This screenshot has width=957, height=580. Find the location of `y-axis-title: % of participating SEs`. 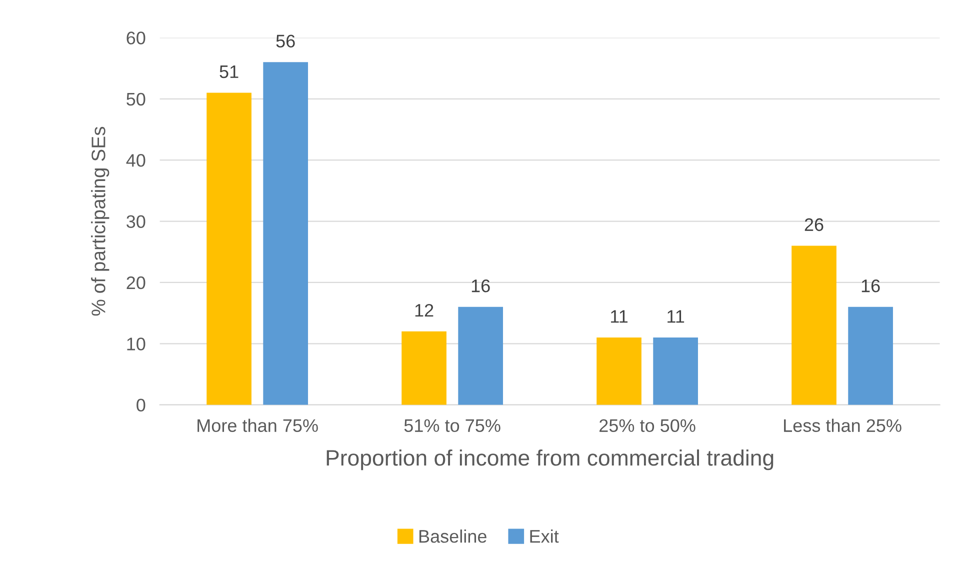

y-axis-title: % of participating SEs is located at coordinates (100, 221).